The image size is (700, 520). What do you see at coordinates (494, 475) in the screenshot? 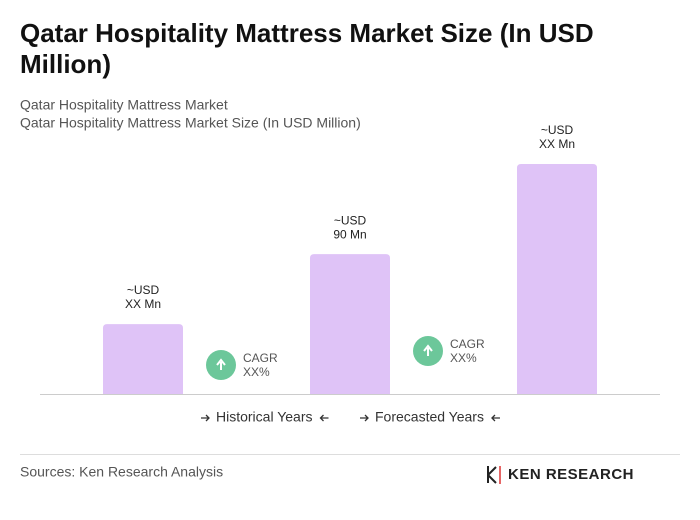
I see `logo-icon` at bounding box center [494, 475].